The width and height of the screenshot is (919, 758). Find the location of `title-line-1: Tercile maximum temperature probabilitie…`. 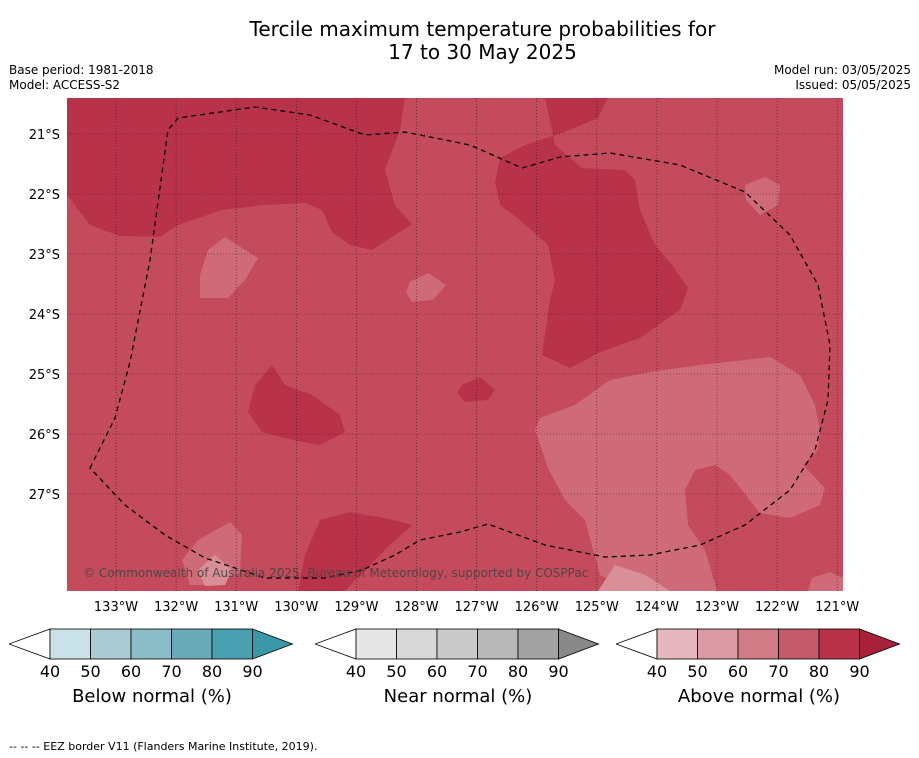

title-line-1: Tercile maximum temperature probabilitie… is located at coordinates (482, 29).